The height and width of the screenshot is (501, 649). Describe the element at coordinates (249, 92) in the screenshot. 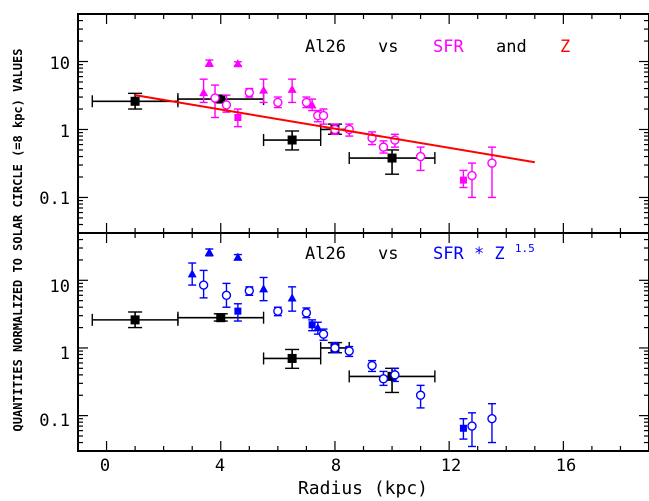

I see `top-sfr-point-6-marker` at that location.